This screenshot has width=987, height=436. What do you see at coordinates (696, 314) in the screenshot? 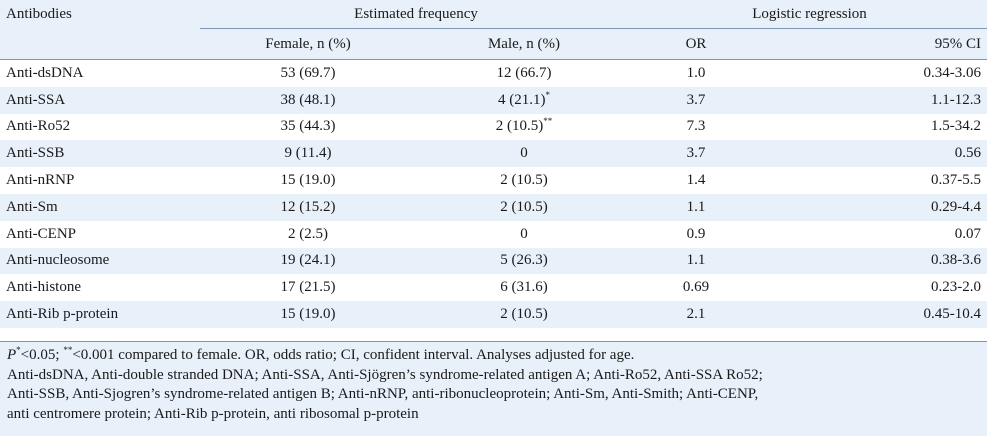
I see `cell-or: 2.1` at bounding box center [696, 314].